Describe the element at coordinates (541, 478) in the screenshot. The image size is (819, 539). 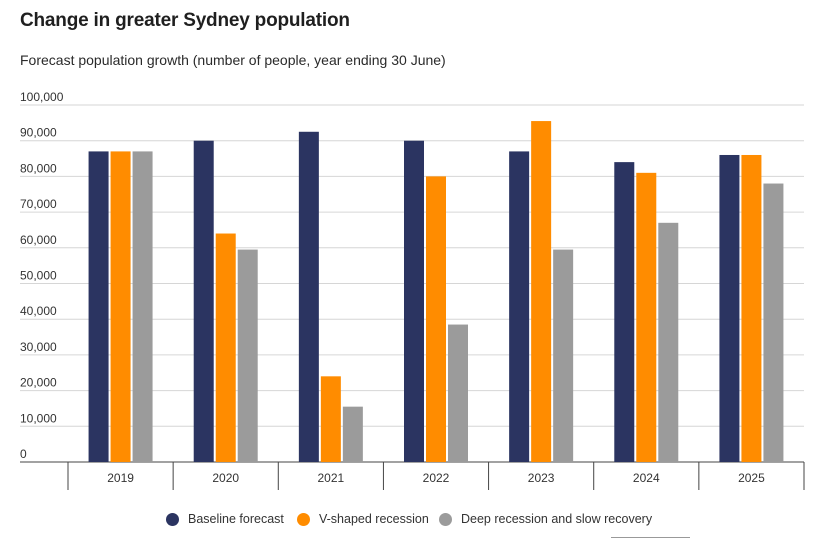
I see `x-tick-label: 2023` at that location.